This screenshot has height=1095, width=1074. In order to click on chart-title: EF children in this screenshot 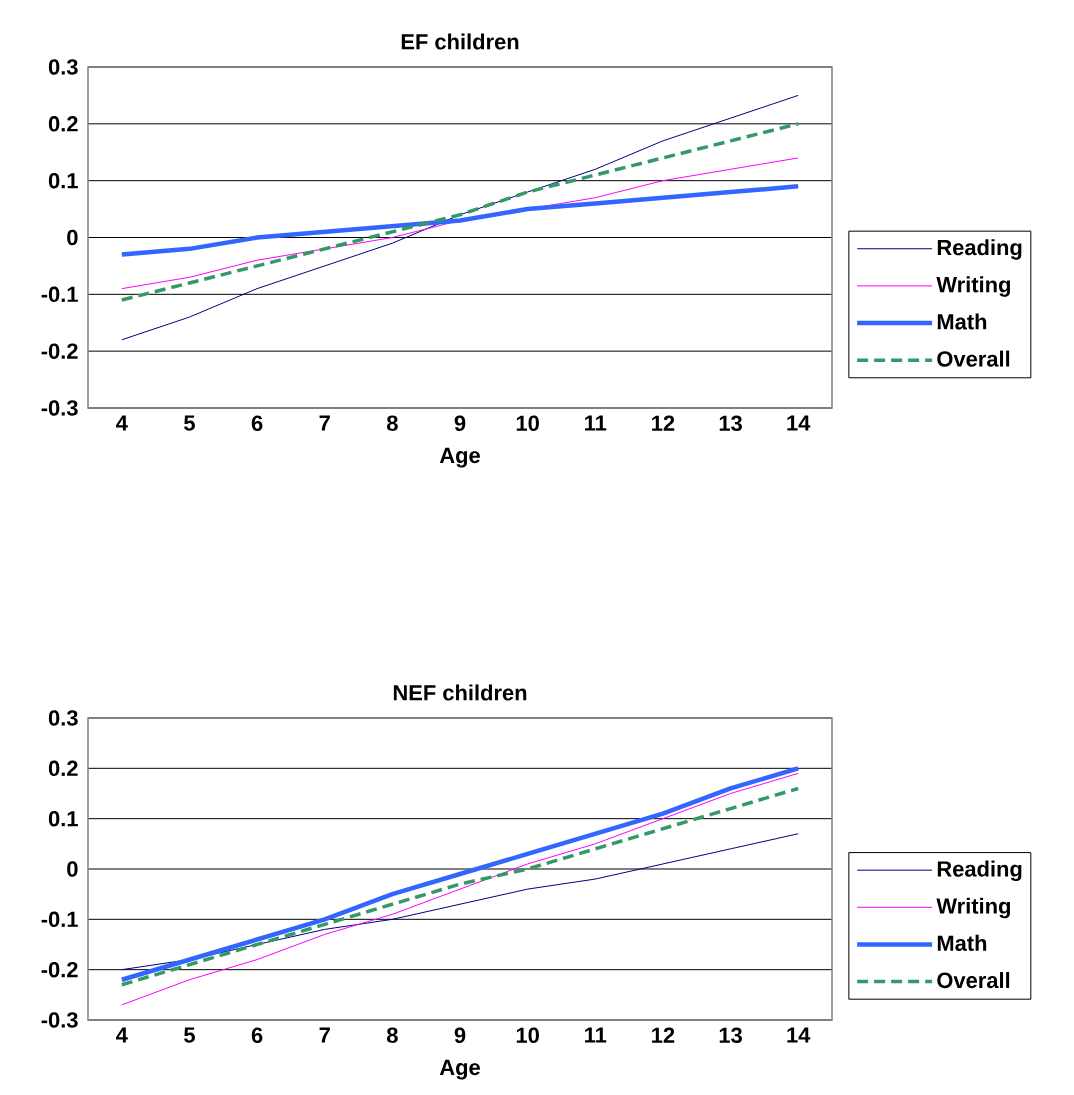, I will do `click(460, 41)`.